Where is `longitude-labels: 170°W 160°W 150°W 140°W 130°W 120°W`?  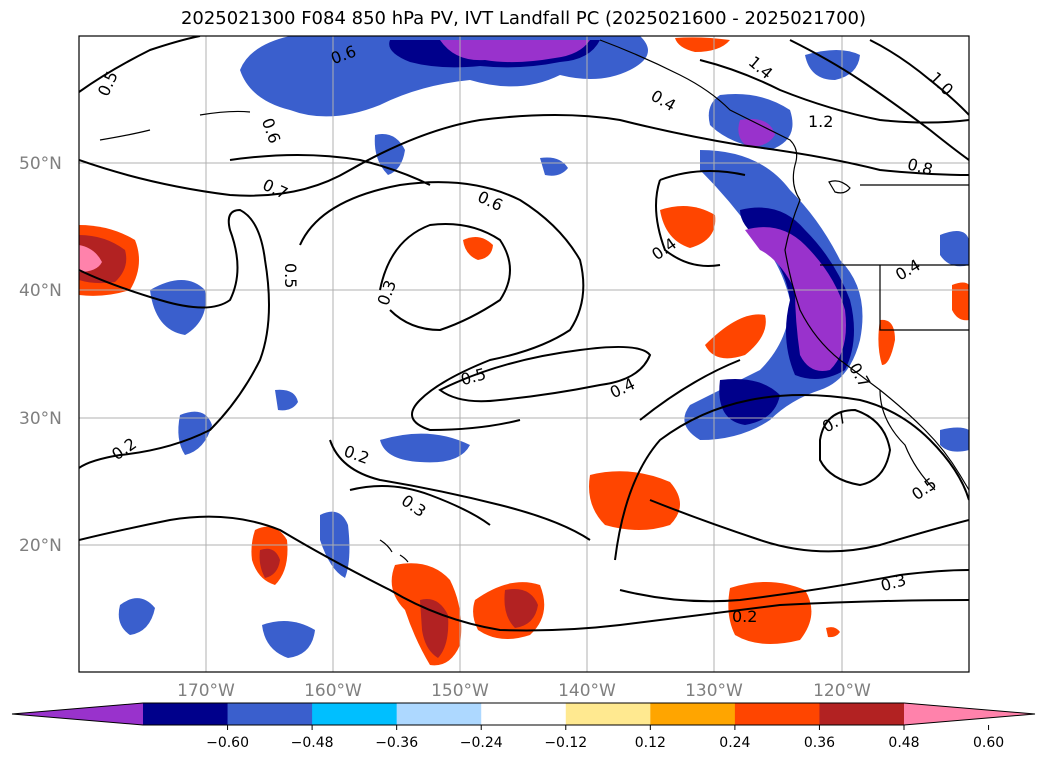
longitude-labels: 170°W 160°W 150°W 140°W 130°W 120°W is located at coordinates (524, 691).